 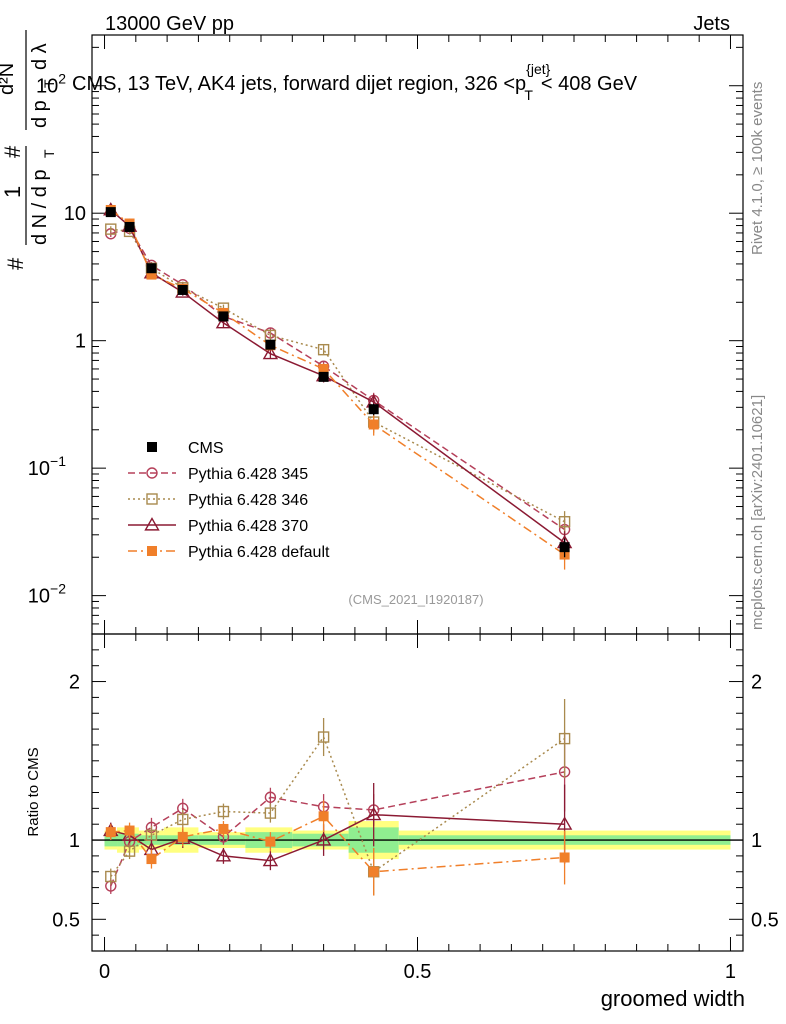 I want to click on main-y-tick-exponent: 2, so click(x=62, y=79).